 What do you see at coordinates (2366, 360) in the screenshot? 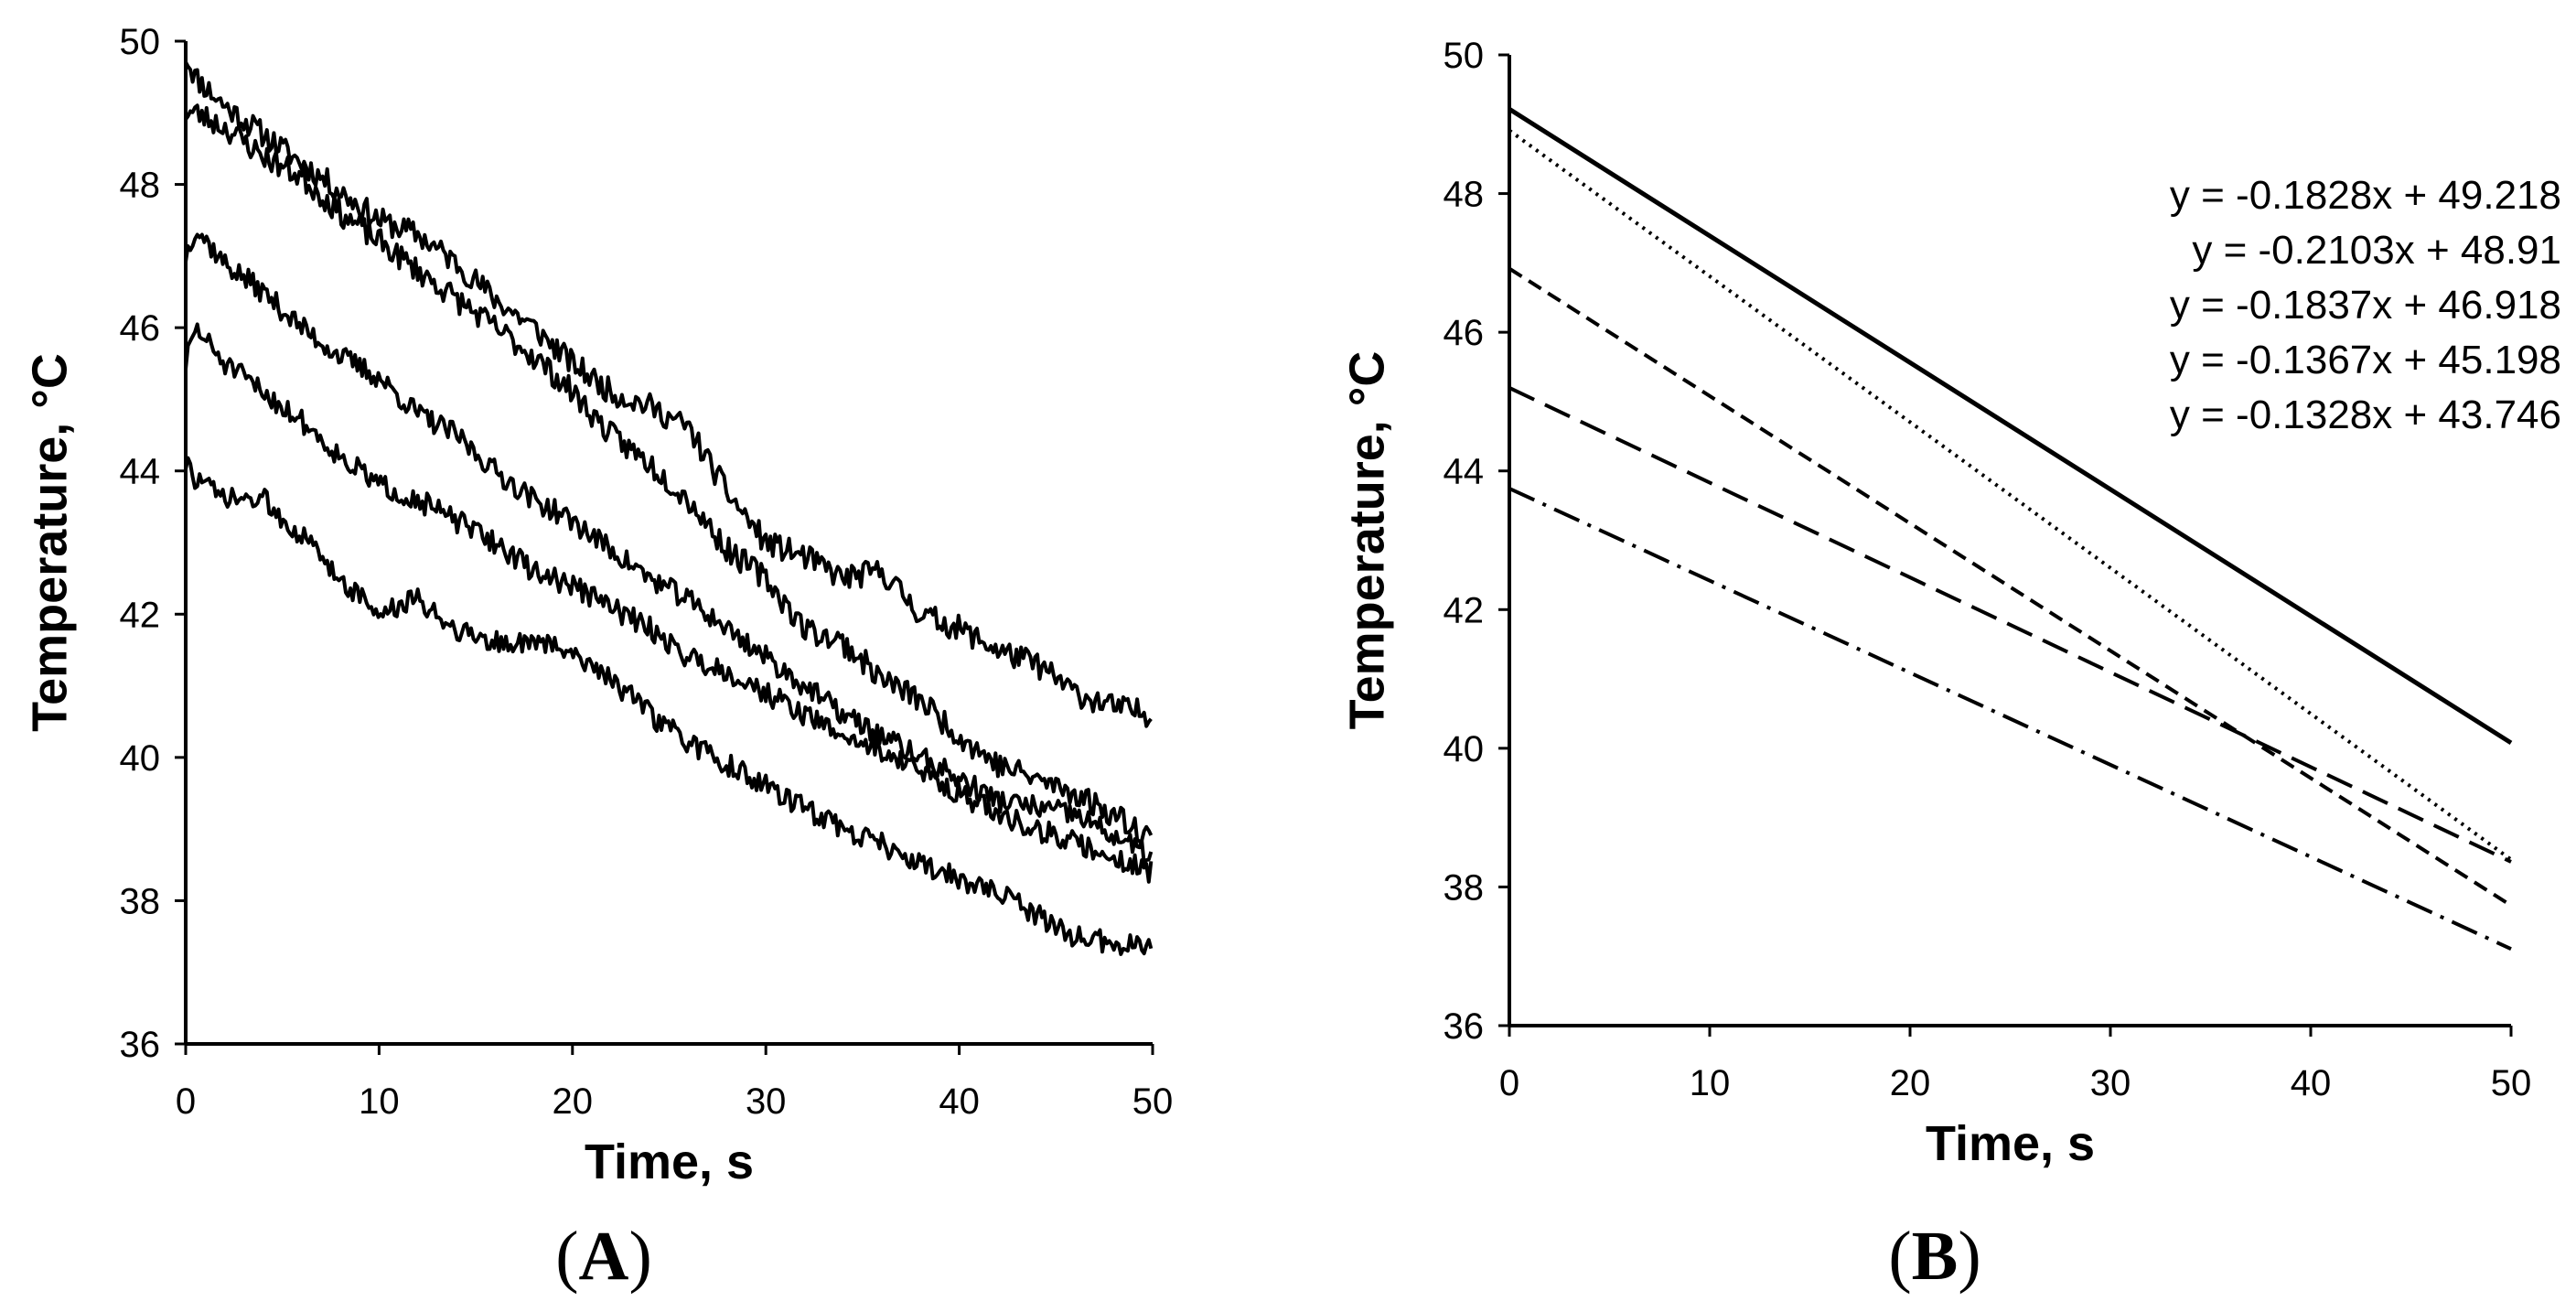
I see `equation-label-4: y = -0.1367x + 45.198` at bounding box center [2366, 360].